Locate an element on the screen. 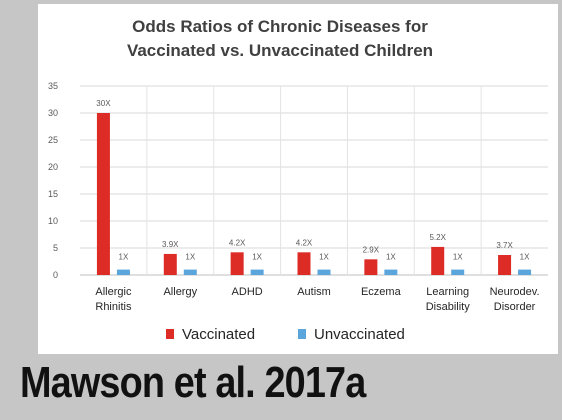  y-tick-label: 35 is located at coordinates (53, 86).